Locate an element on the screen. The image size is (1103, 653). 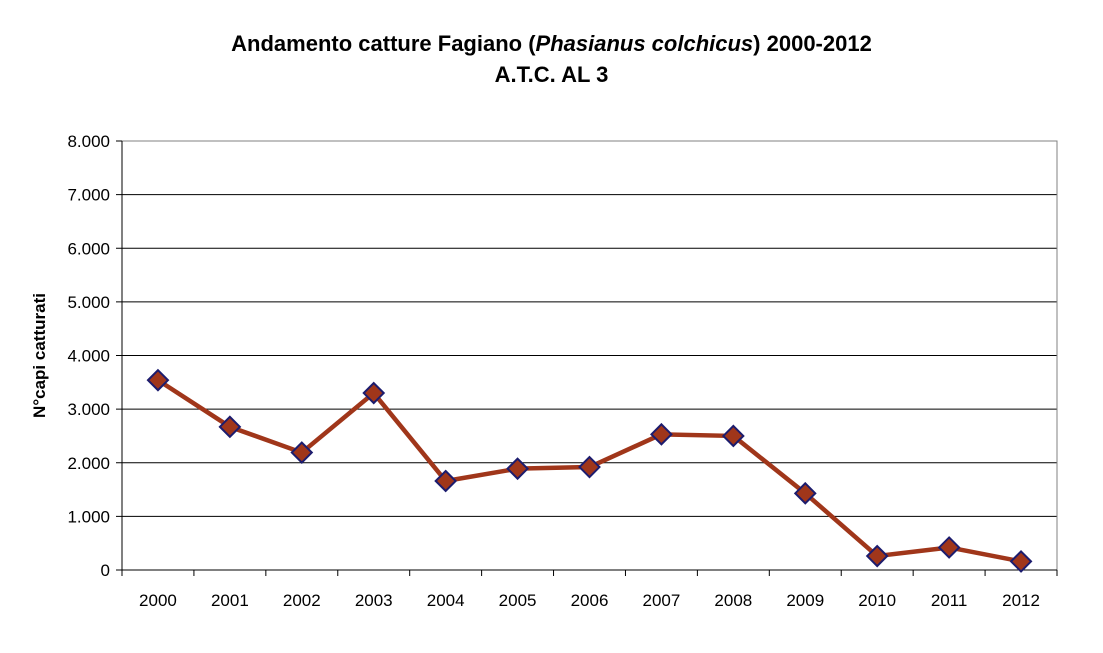
x-tick-label: 2001 is located at coordinates (230, 600).